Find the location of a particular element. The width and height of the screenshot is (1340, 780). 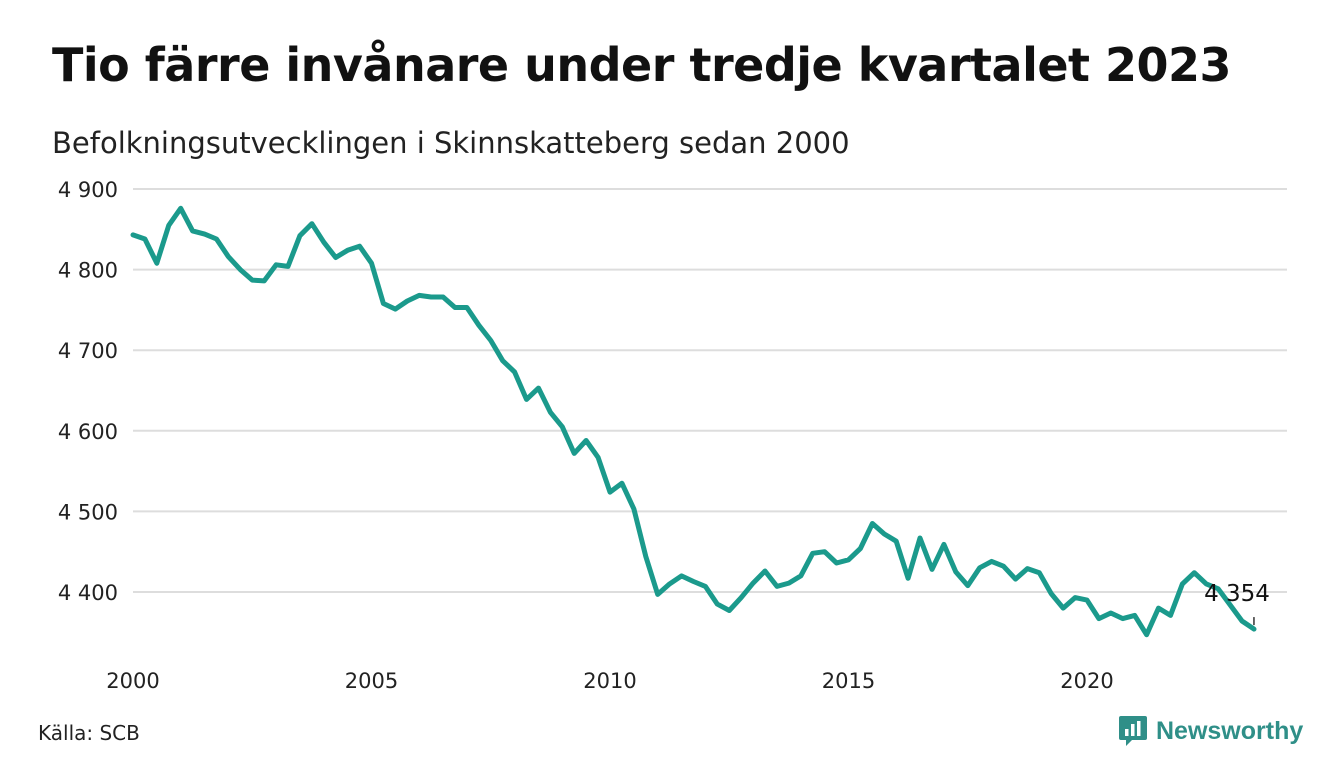

y-tick-label: 4 900 is located at coordinates (88, 190).